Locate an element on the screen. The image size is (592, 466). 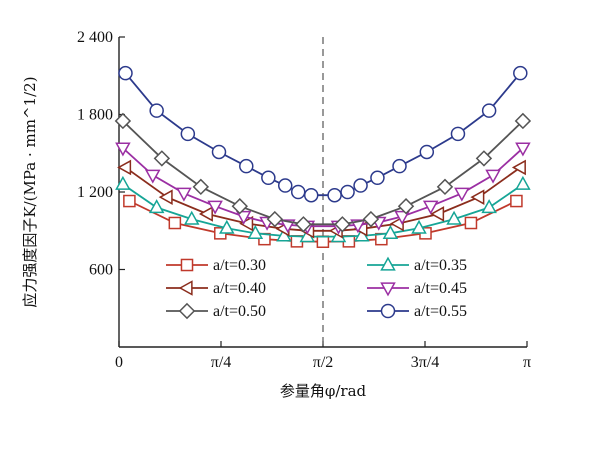
legend-entry: a/t=0.40 is located at coordinates (216, 288).